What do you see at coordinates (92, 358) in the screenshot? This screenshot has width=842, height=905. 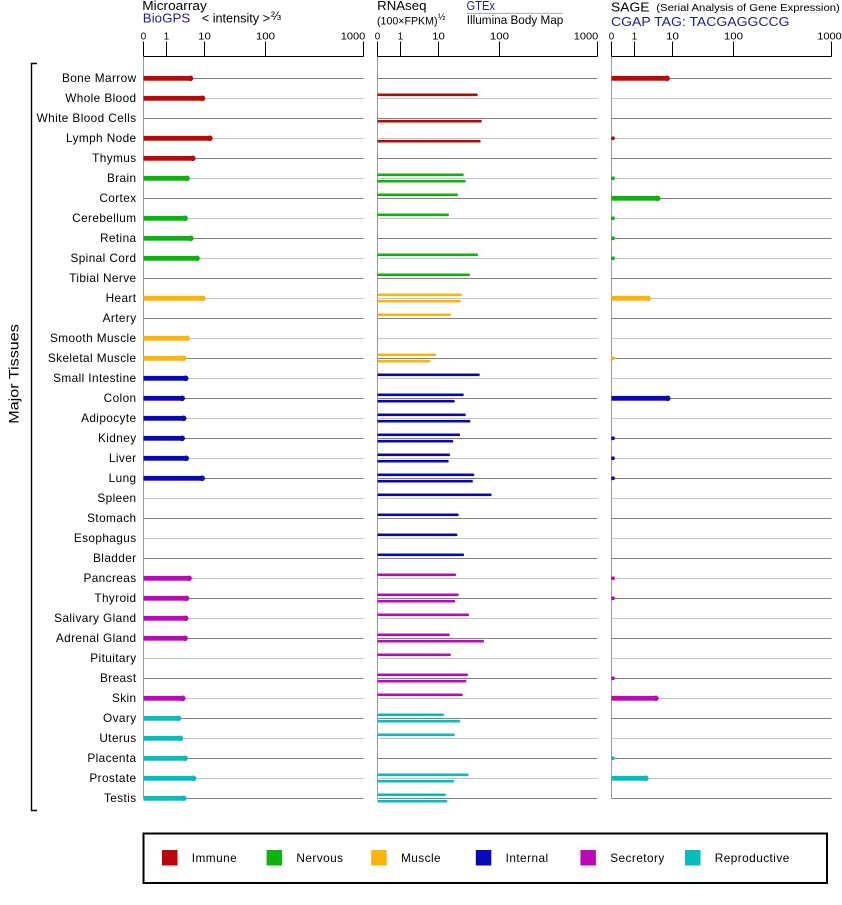 I see `svg-text: Skeletal Muscle` at bounding box center [92, 358].